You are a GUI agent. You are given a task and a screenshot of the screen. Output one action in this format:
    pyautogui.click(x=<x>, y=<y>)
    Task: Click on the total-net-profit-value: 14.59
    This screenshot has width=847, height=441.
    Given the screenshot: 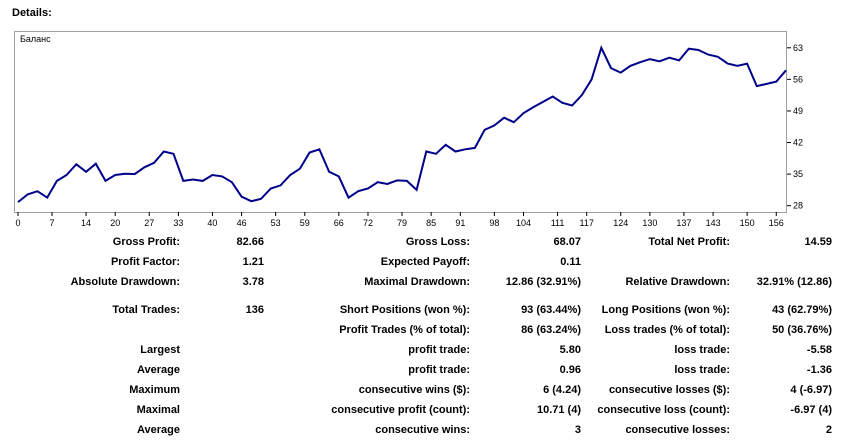 What is the action you would take?
    pyautogui.click(x=818, y=242)
    